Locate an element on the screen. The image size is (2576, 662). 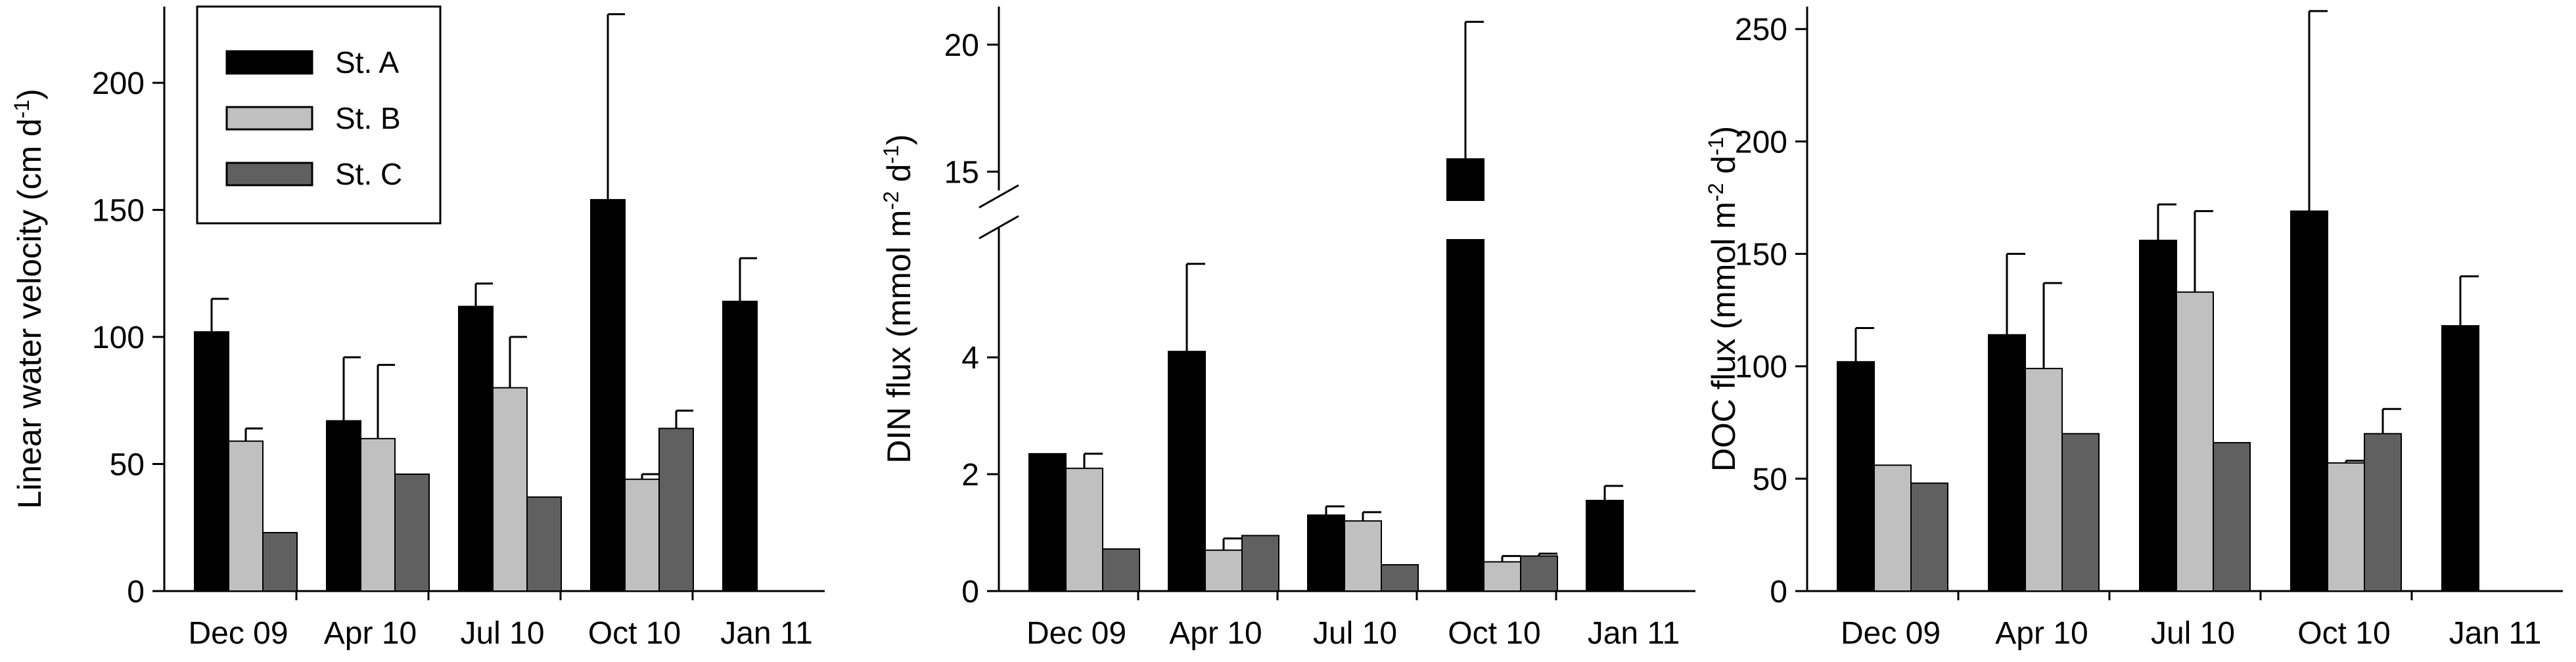
legend-label-st-a: St. A is located at coordinates (367, 62).